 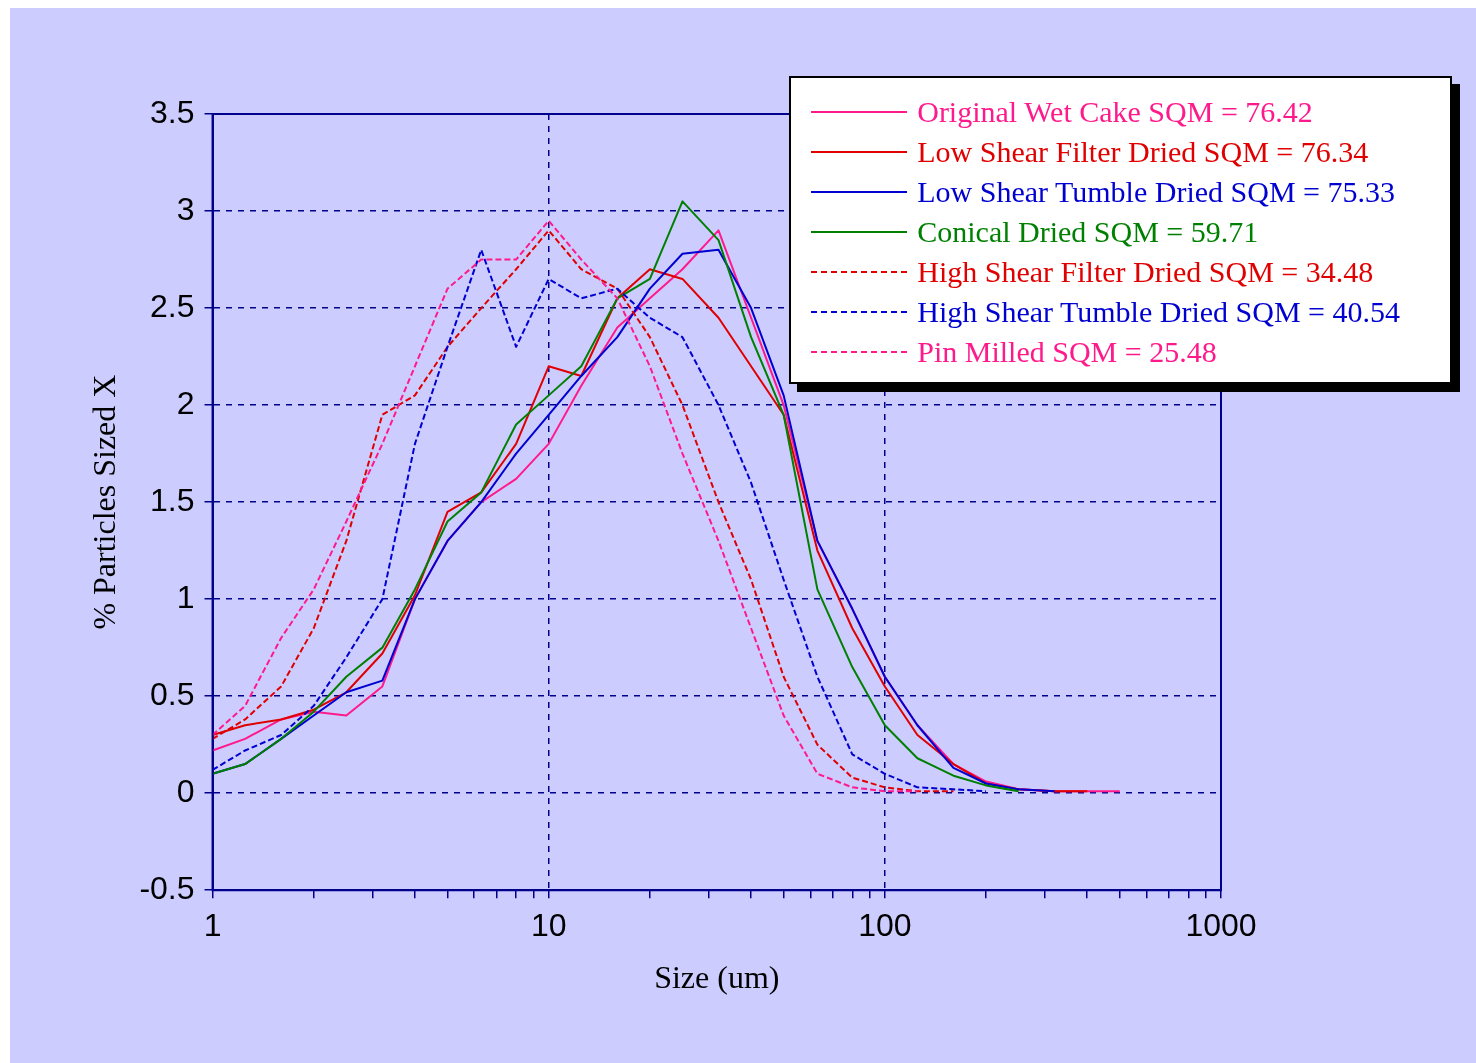 What do you see at coordinates (1115, 112) in the screenshot?
I see `legend-label: Original Wet Cake SQM = 76.42` at bounding box center [1115, 112].